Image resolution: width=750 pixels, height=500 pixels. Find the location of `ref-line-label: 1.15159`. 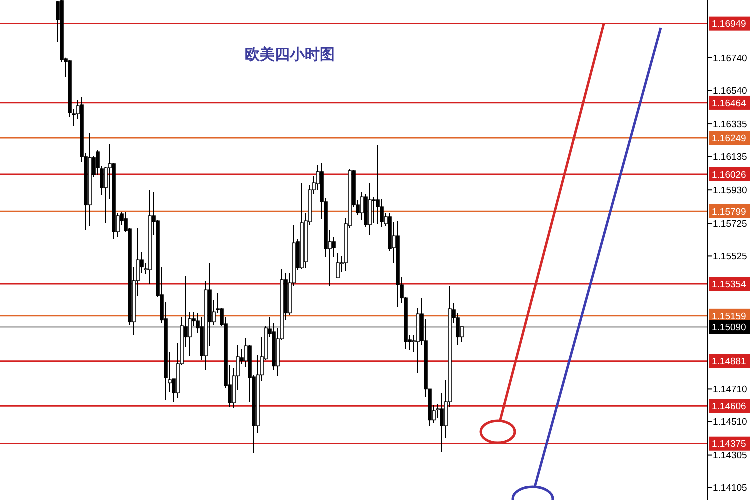

ref-line-label: 1.15159 is located at coordinates (729, 316).